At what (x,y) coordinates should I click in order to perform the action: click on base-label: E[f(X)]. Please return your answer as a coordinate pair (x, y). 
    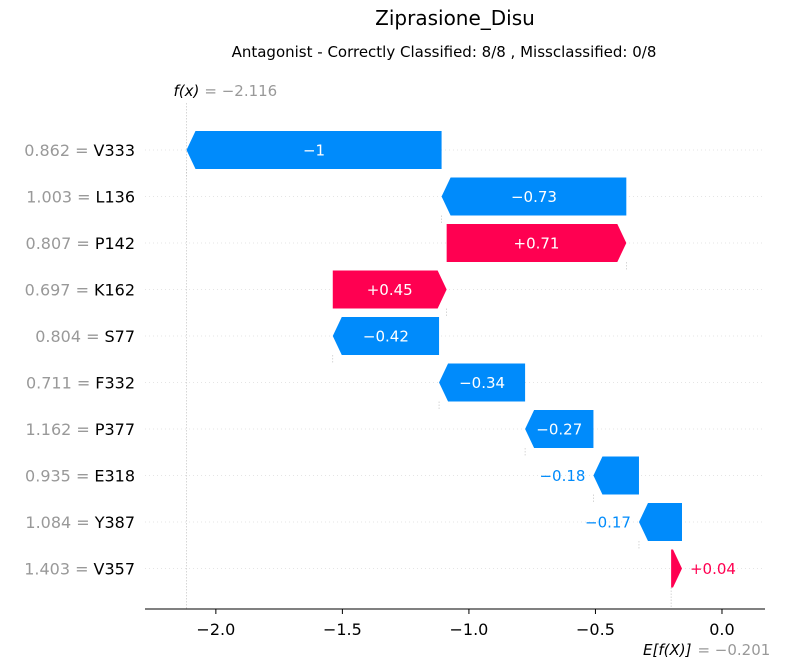
    Looking at the image, I should click on (667, 650).